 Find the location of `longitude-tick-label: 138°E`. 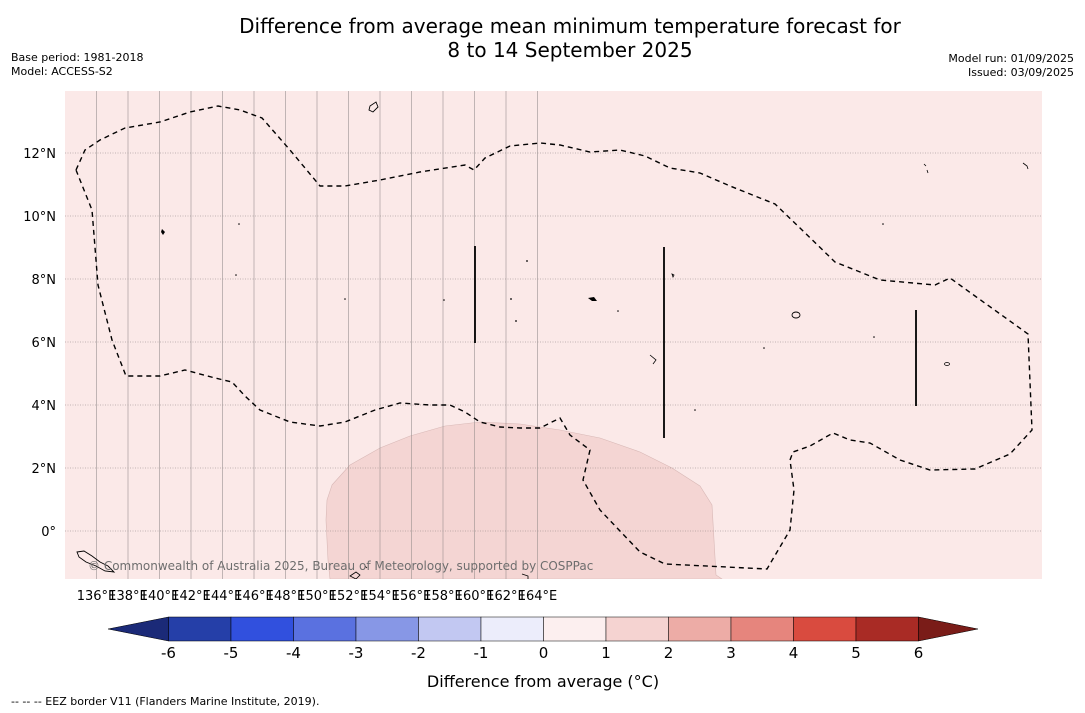

longitude-tick-label: 138°E is located at coordinates (128, 596).